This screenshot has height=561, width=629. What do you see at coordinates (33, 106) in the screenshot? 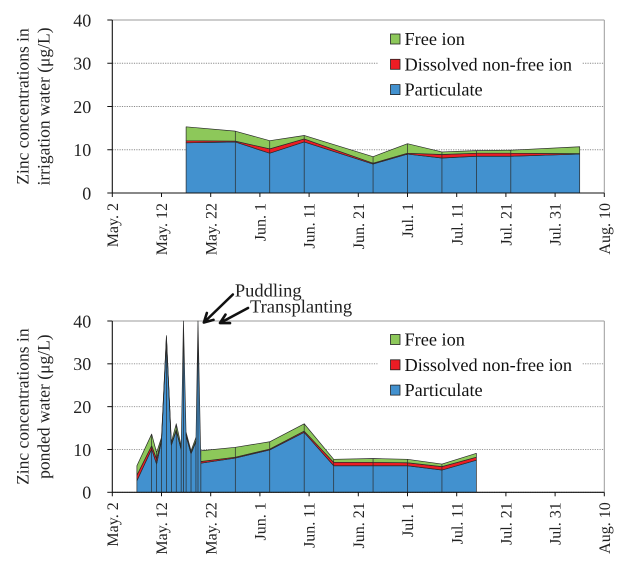
I see `y-axis-title: Zinc concentrations in irrigation water (μg/L)` at bounding box center [33, 106].